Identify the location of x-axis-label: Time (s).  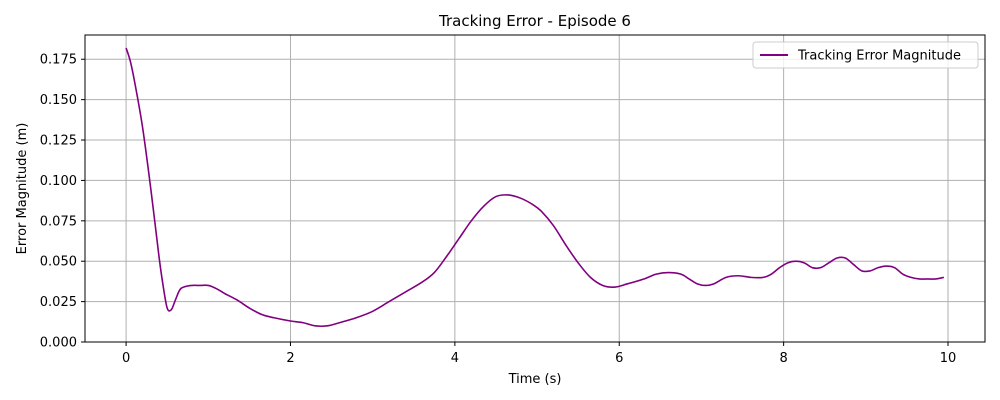
(535, 379).